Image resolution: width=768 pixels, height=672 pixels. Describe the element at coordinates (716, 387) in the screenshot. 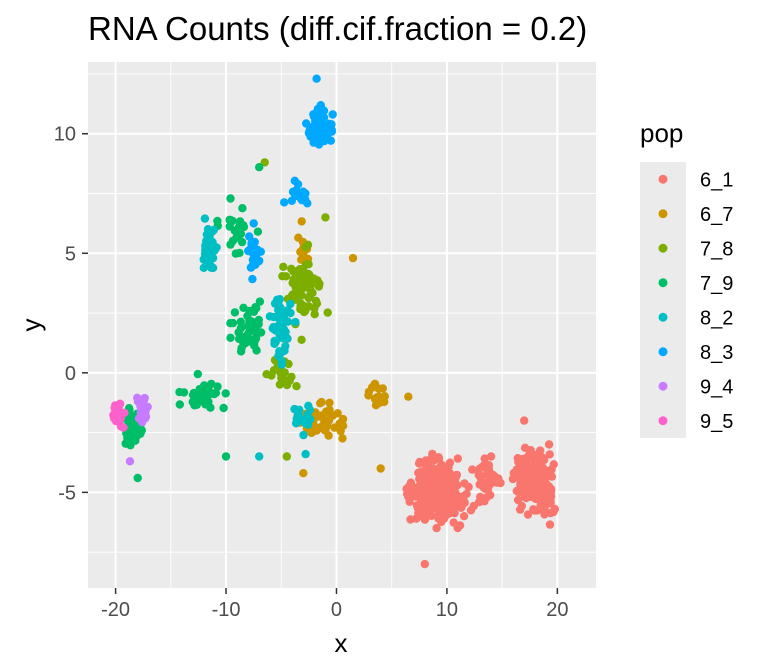

I see `legend-label-9_4: 9_4` at that location.